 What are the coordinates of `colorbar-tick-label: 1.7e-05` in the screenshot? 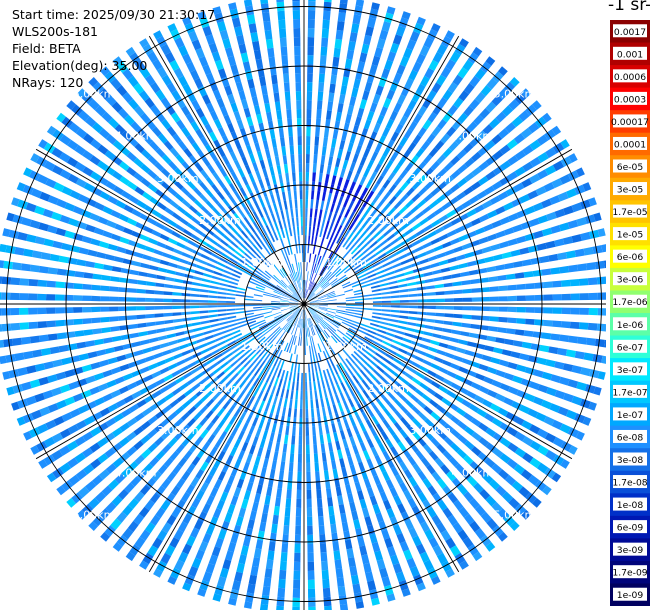 It's located at (629, 212).